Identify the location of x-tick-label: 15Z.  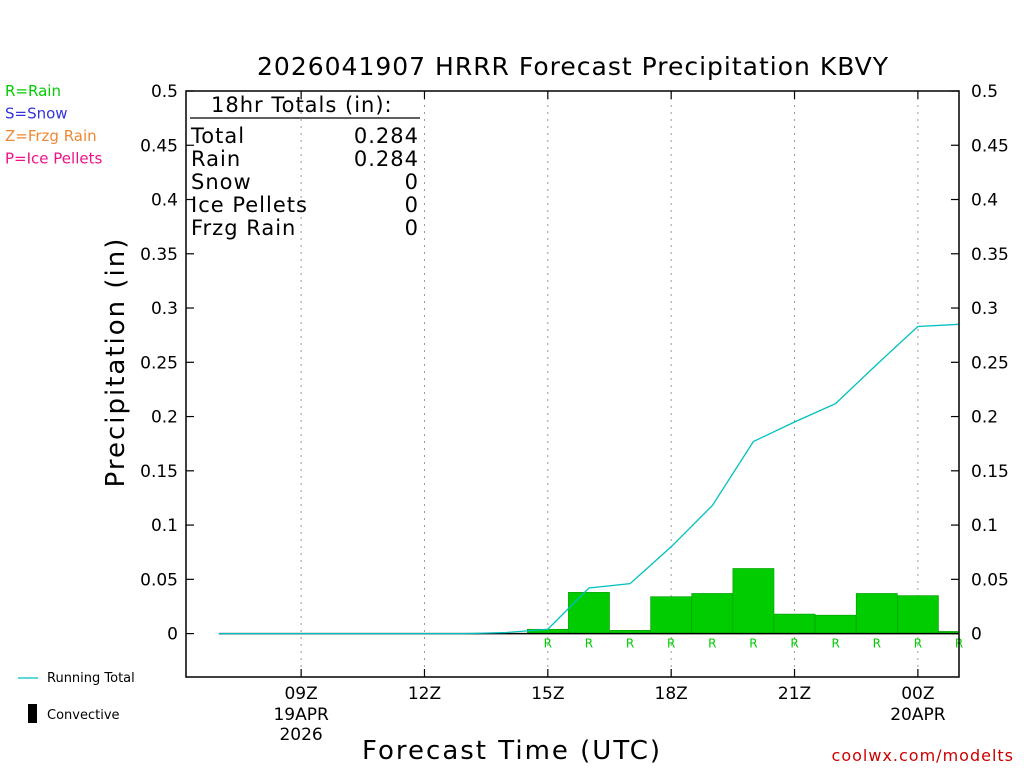
(547, 694).